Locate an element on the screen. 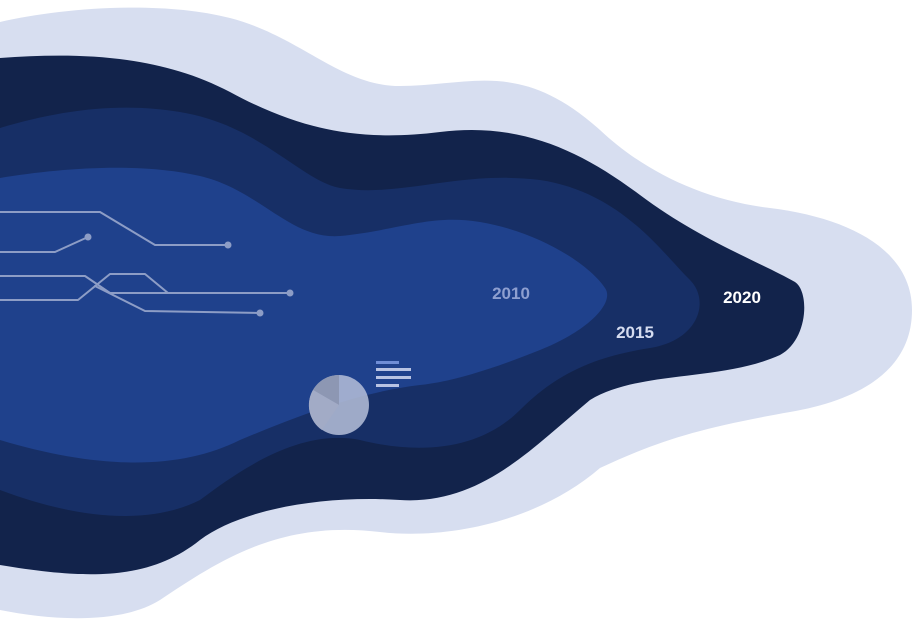  year-label-2010: 2010 is located at coordinates (511, 293).